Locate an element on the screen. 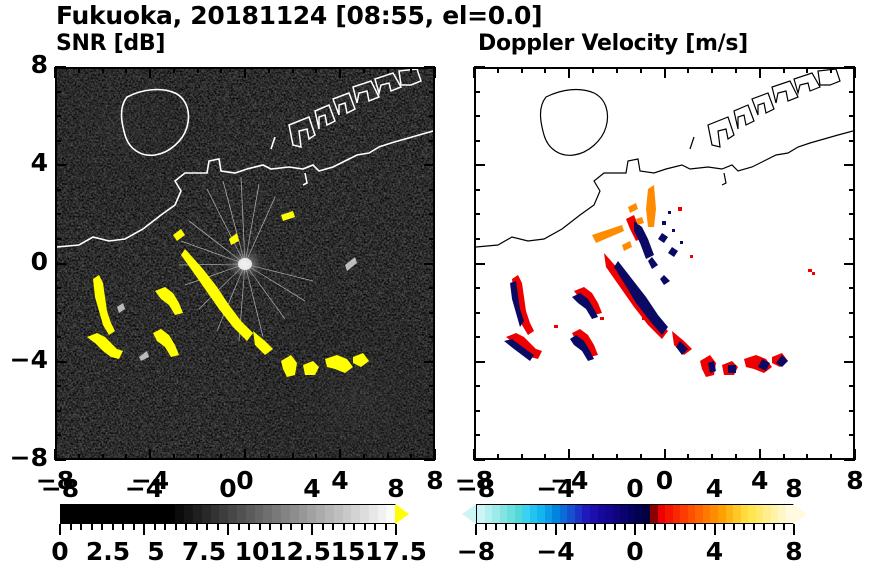 This screenshot has height=570, width=870. axis-label-y: 4 is located at coordinates (39, 163).